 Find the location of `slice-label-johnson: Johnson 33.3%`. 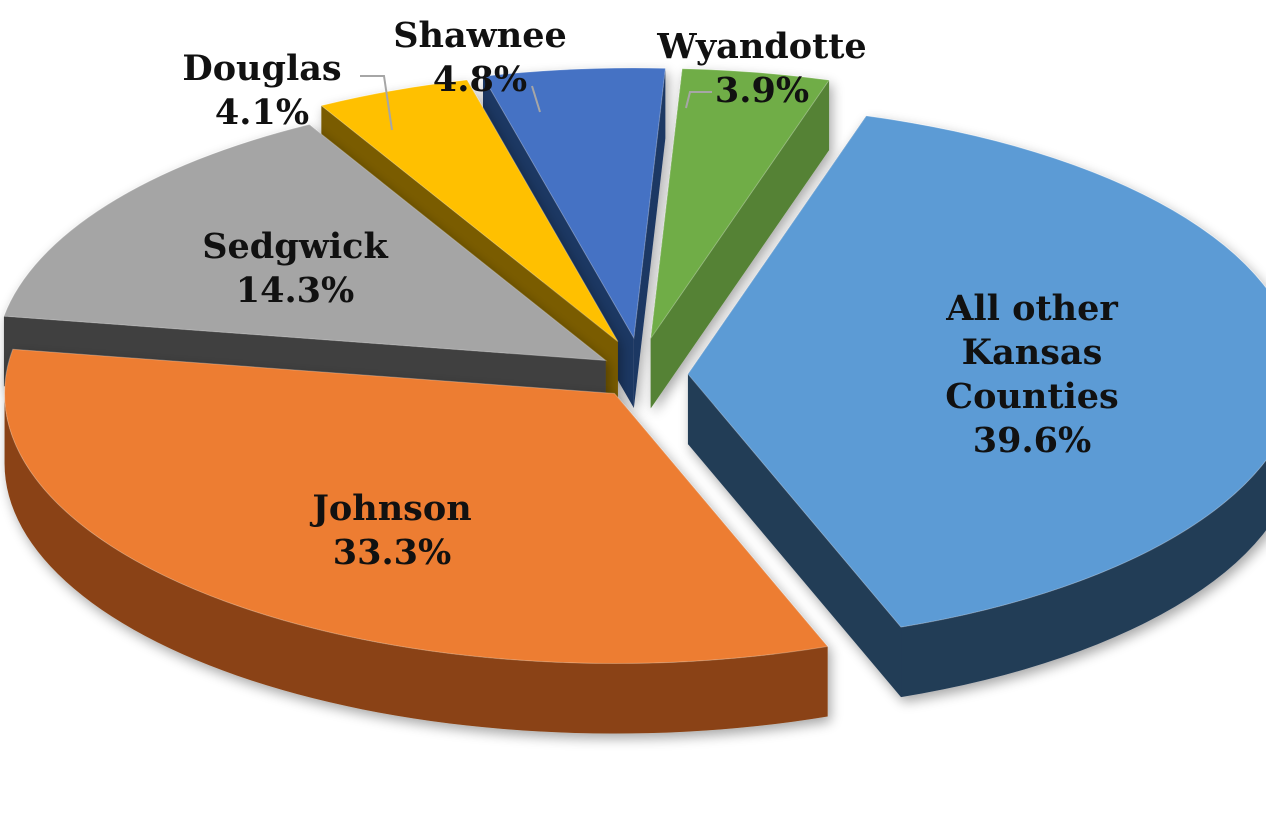

slice-label-johnson: Johnson 33.3% is located at coordinates (390, 530).